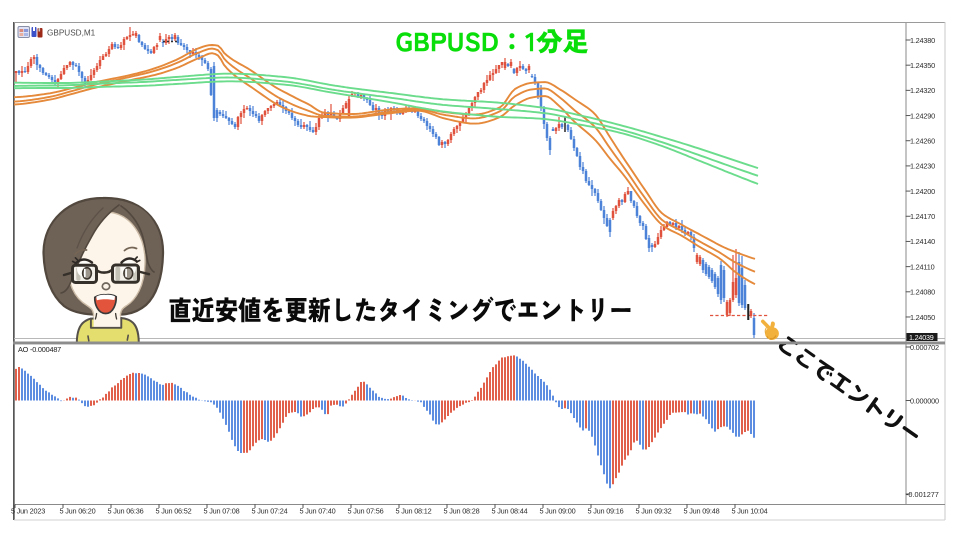 The width and height of the screenshot is (960, 540). What do you see at coordinates (922, 40) in the screenshot?
I see `svg-text: 1.24380` at bounding box center [922, 40].